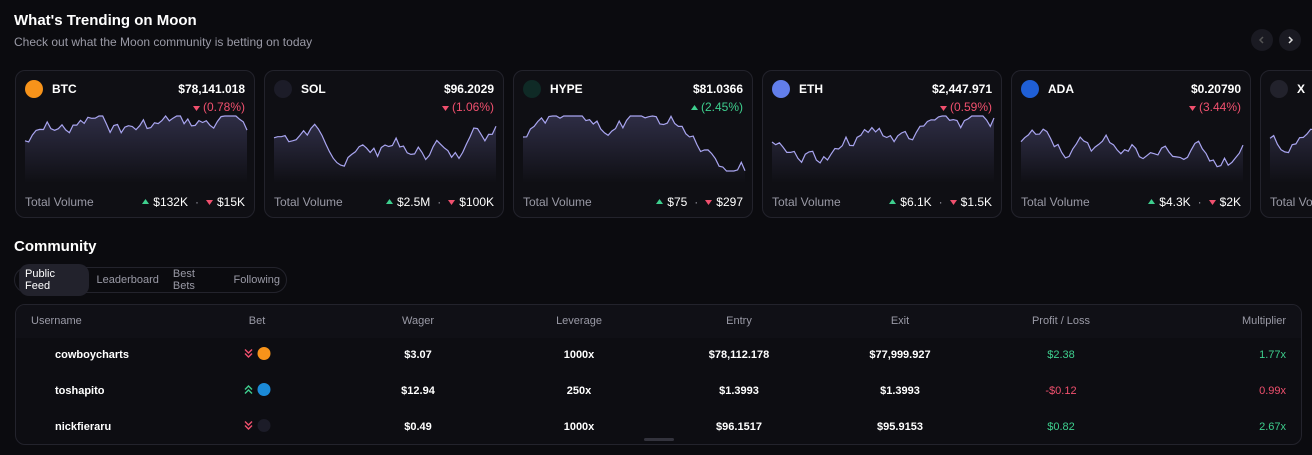  I want to click on column-header: Leverage, so click(579, 321).